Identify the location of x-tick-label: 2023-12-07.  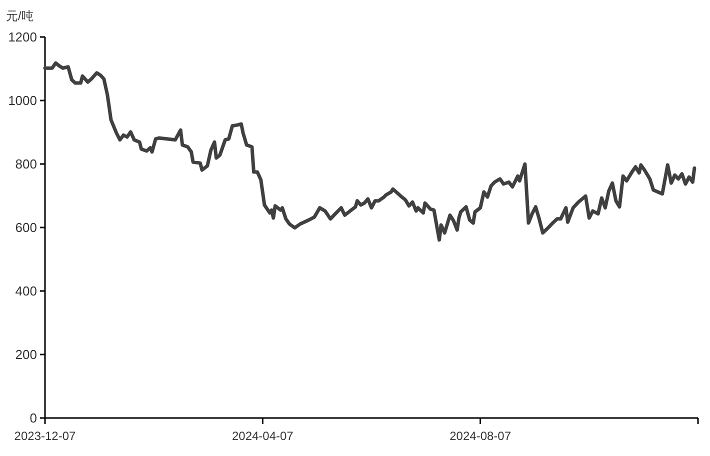
(45, 436).